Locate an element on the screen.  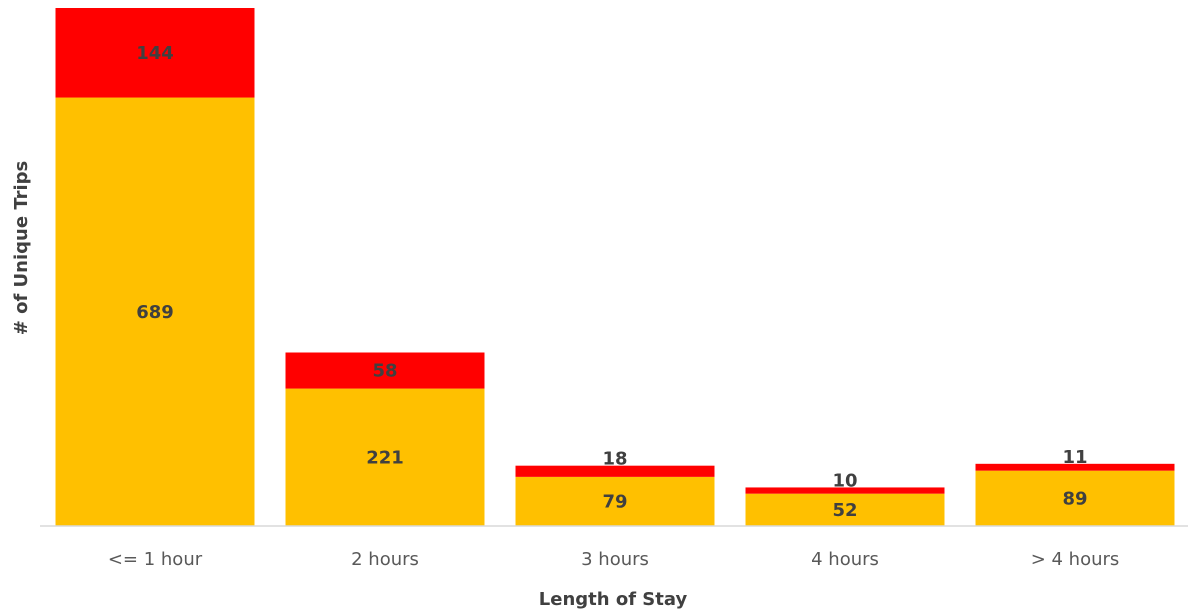
data-label: 58 is located at coordinates (384, 371).